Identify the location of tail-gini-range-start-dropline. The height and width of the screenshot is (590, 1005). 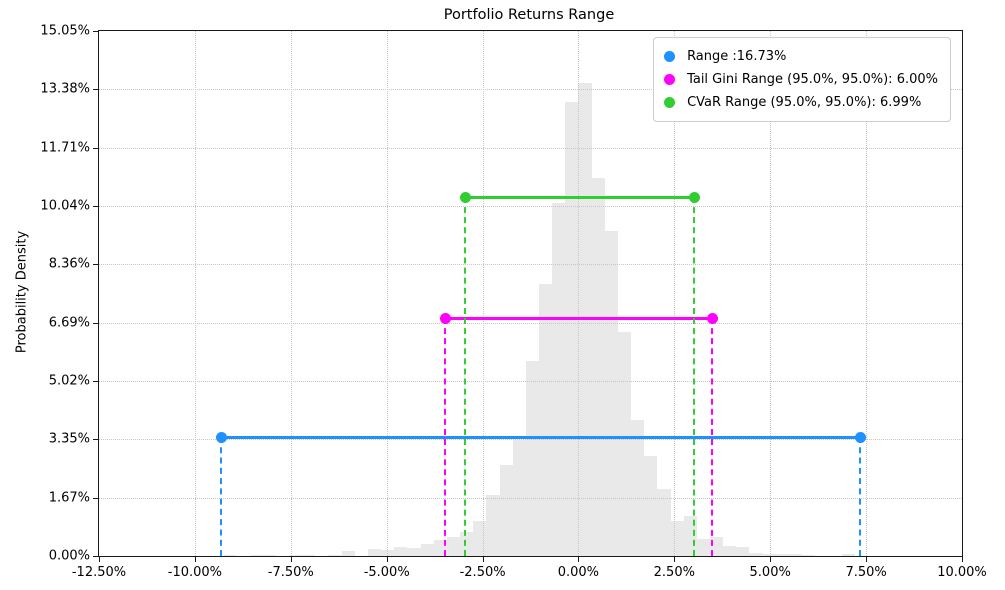
(445, 437).